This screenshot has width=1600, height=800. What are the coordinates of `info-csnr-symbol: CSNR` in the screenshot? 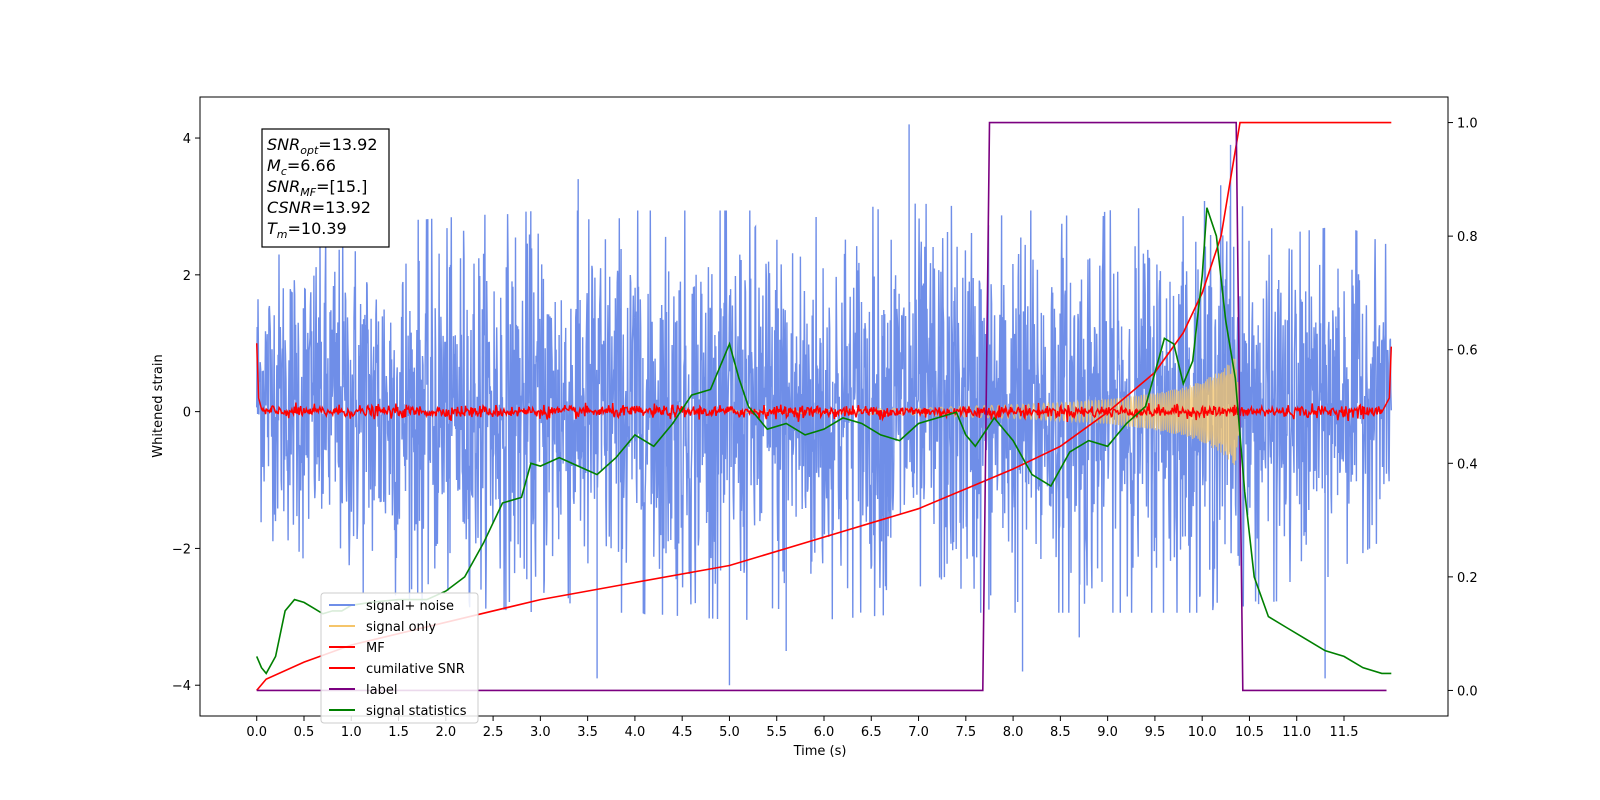 It's located at (289, 207).